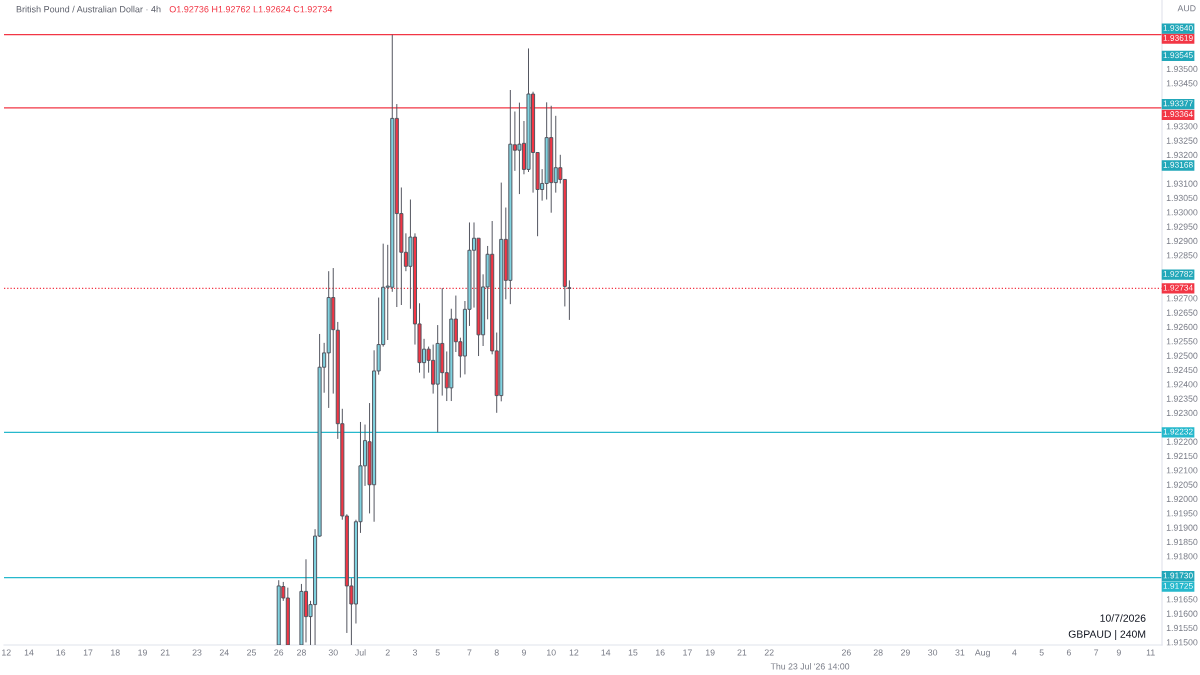 This screenshot has height=675, width=1200. What do you see at coordinates (633, 652) in the screenshot?
I see `x-tick-label: 15` at bounding box center [633, 652].